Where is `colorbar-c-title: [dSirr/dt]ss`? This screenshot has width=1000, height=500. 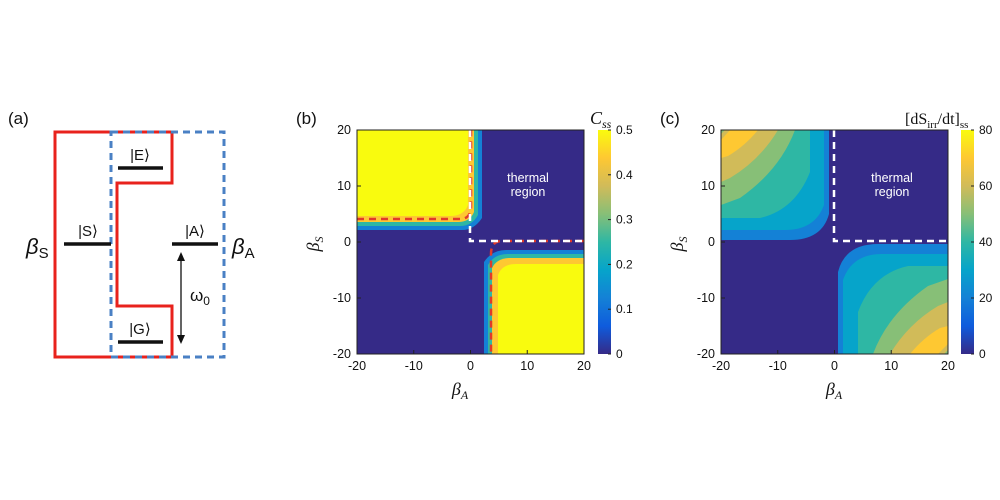 colorbar-c-title: [dSirr/dt]ss is located at coordinates (936, 121).